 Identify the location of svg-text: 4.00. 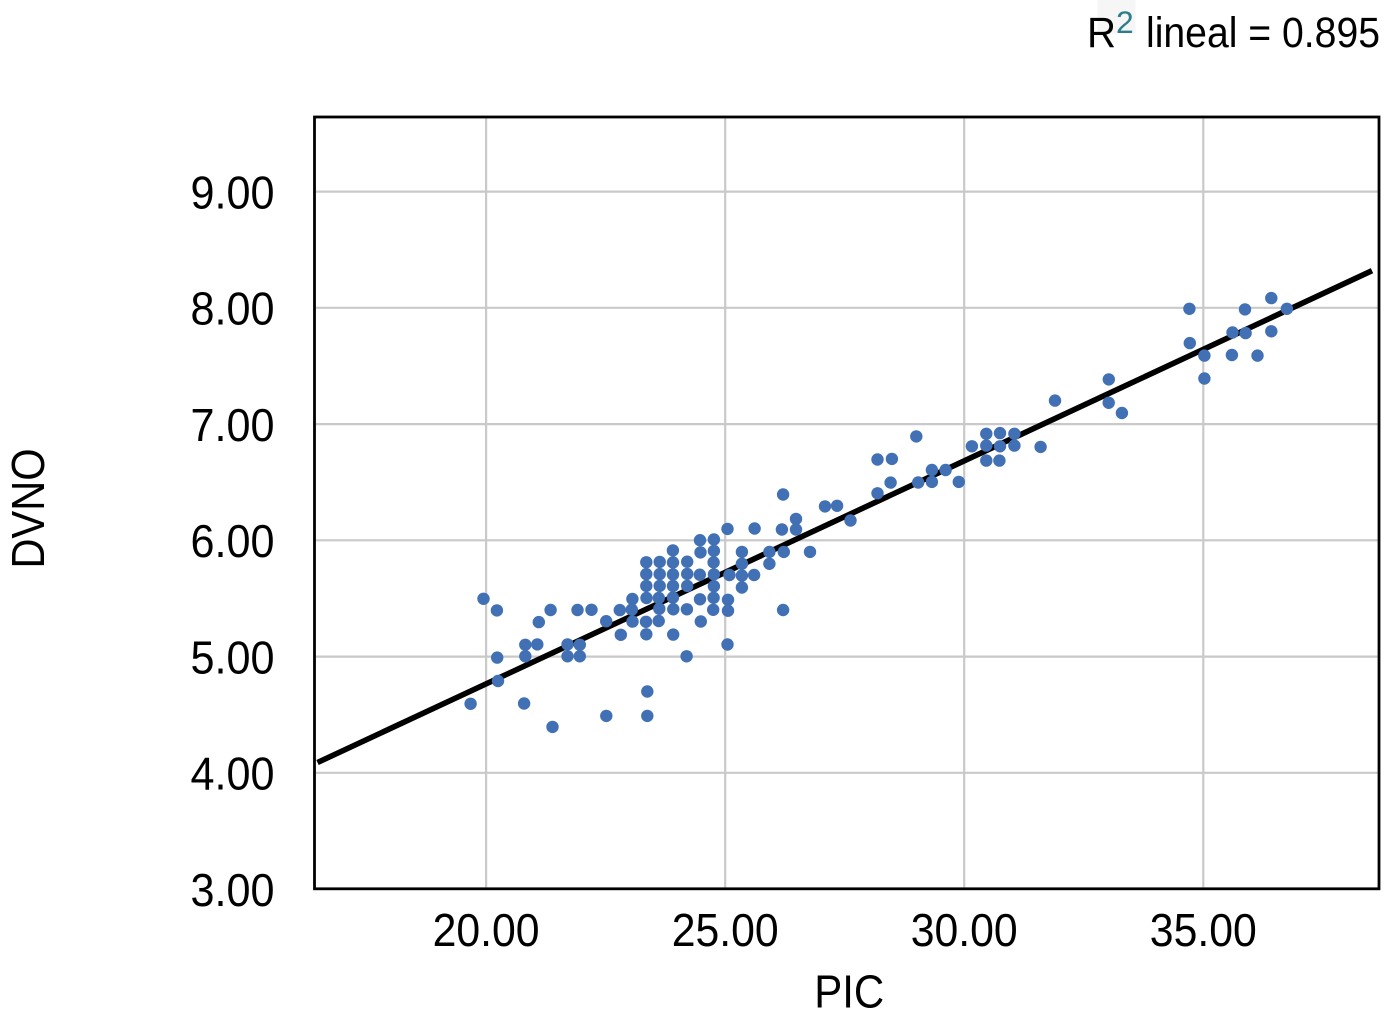
(233, 774).